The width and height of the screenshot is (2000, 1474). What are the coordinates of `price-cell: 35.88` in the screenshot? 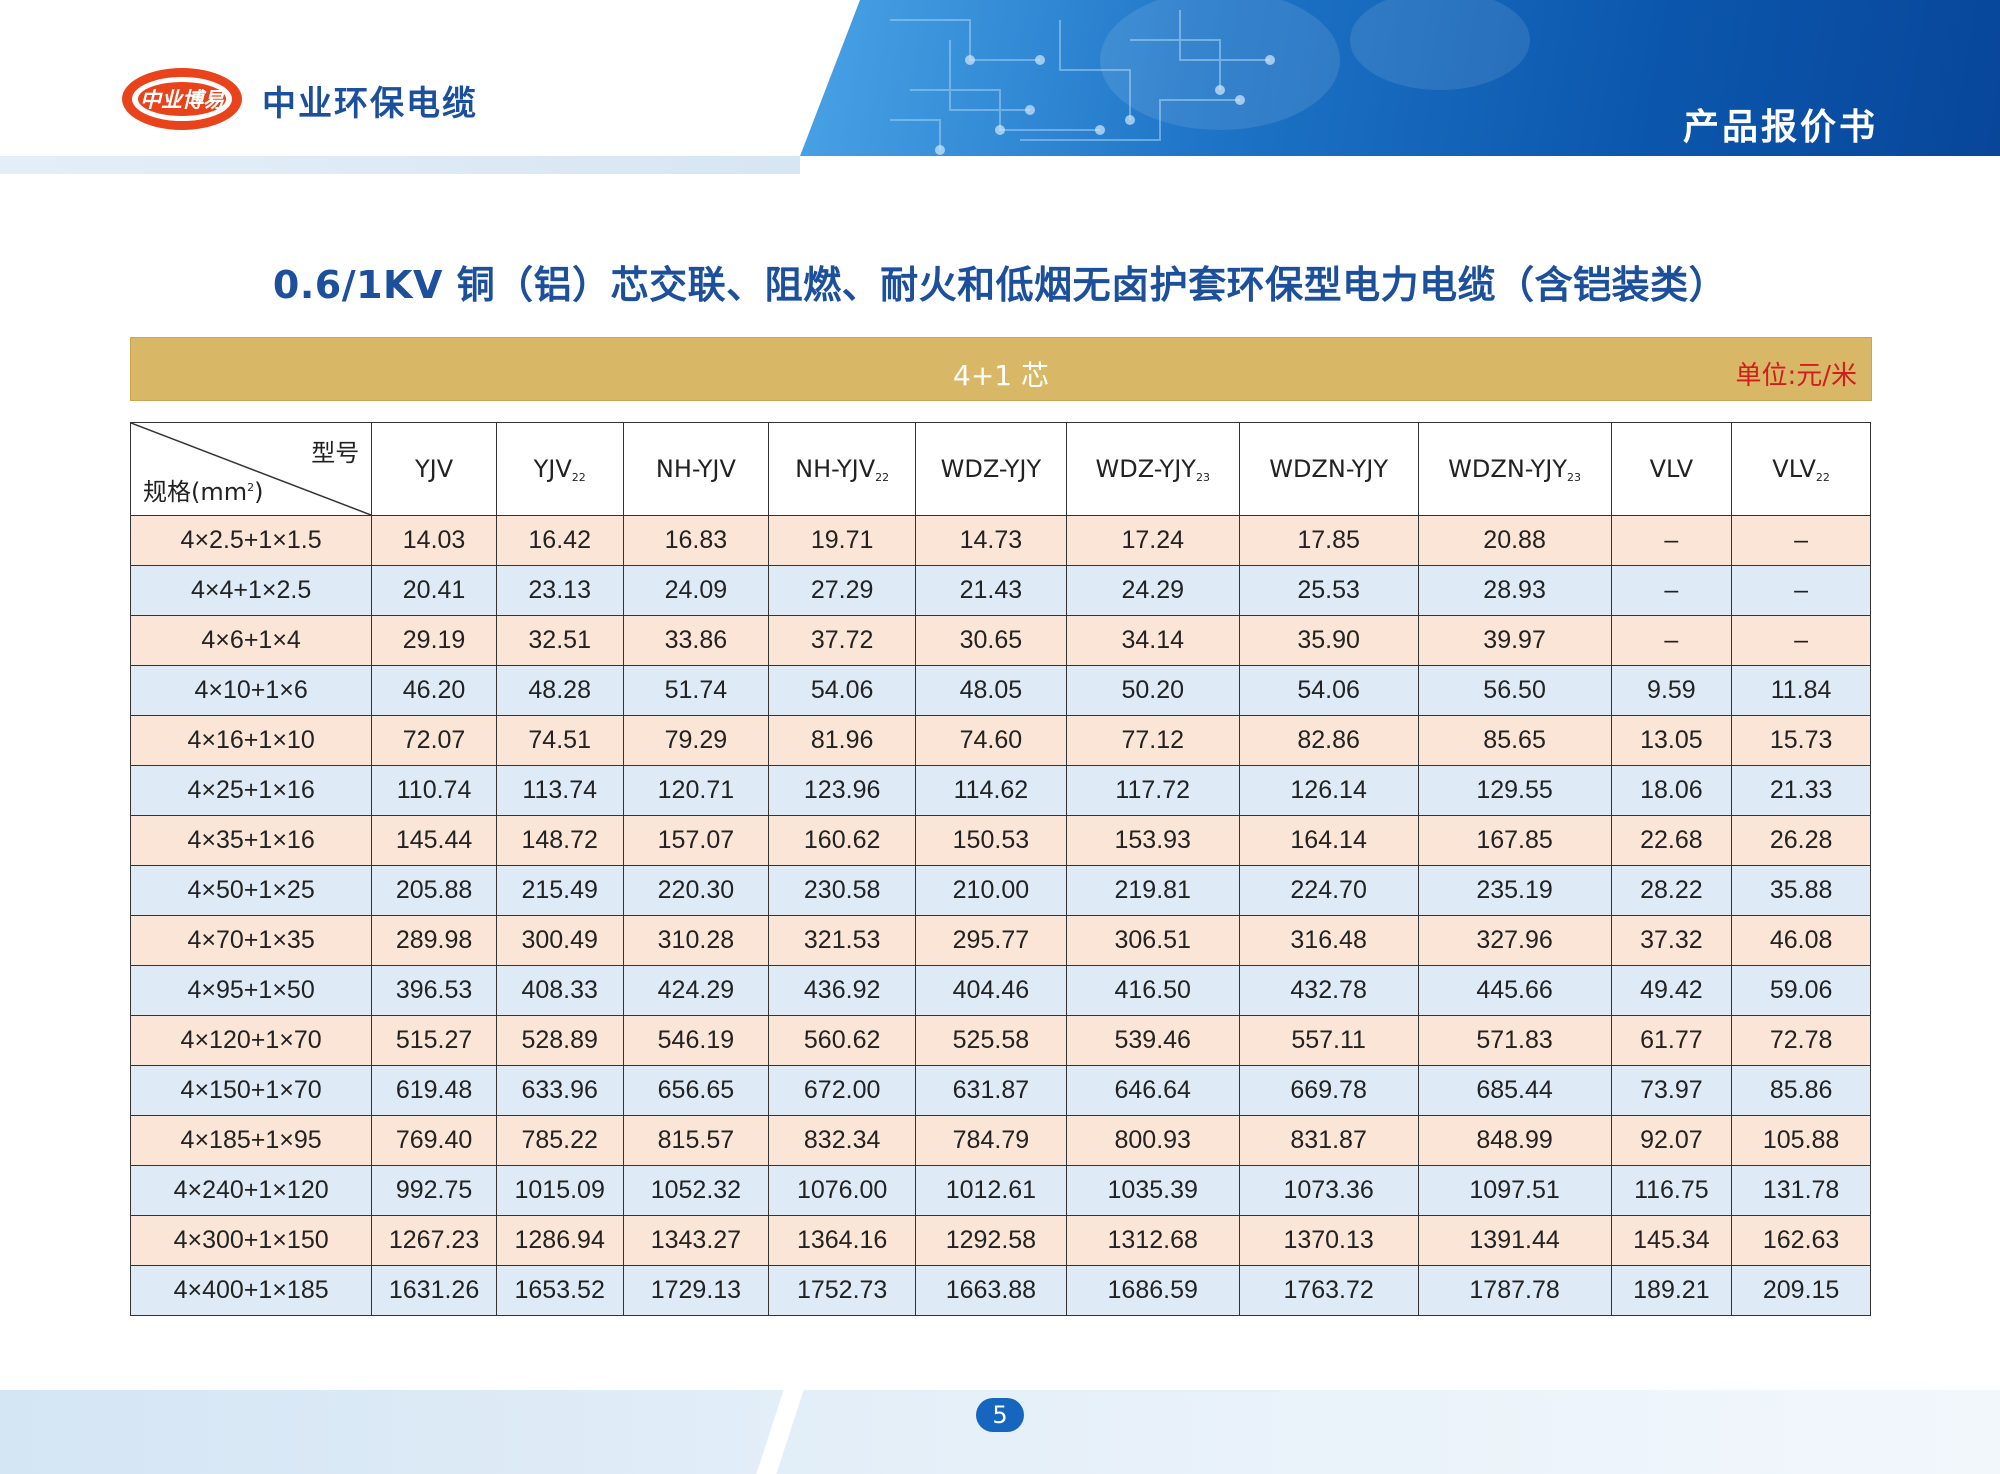 It's located at (1801, 890).